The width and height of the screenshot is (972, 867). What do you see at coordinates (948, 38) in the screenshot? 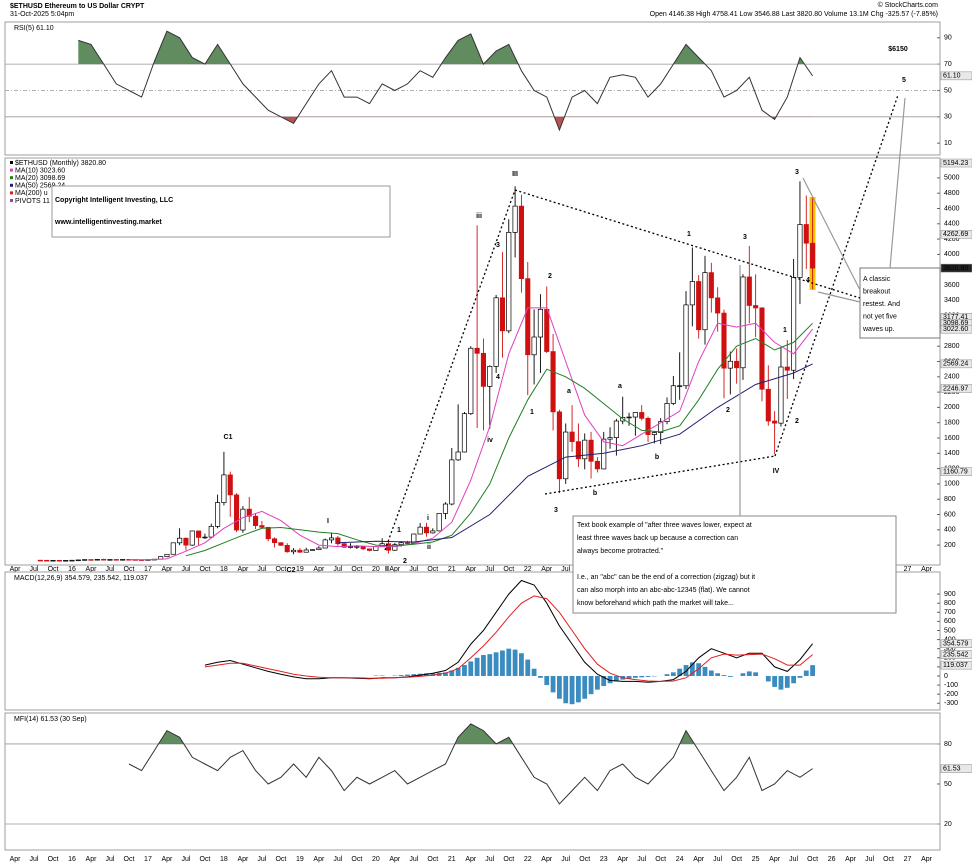
I see `y-tick-label: 90` at bounding box center [948, 38].